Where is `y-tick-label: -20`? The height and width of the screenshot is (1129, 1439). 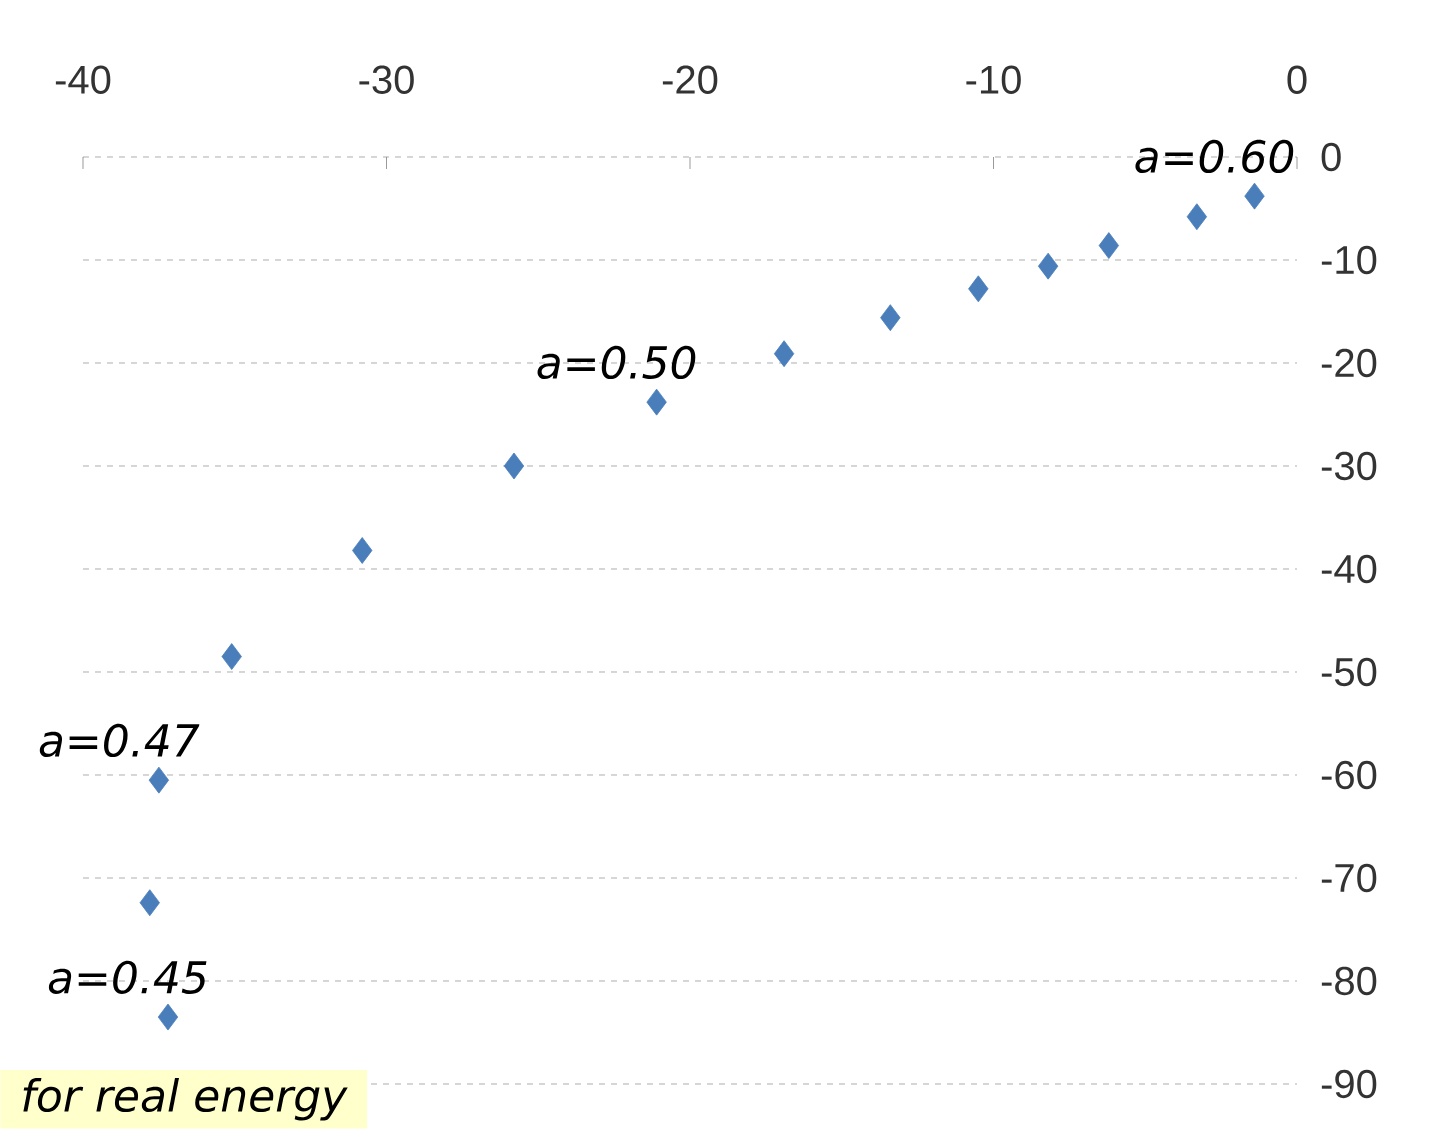 y-tick-label: -20 is located at coordinates (1349, 363).